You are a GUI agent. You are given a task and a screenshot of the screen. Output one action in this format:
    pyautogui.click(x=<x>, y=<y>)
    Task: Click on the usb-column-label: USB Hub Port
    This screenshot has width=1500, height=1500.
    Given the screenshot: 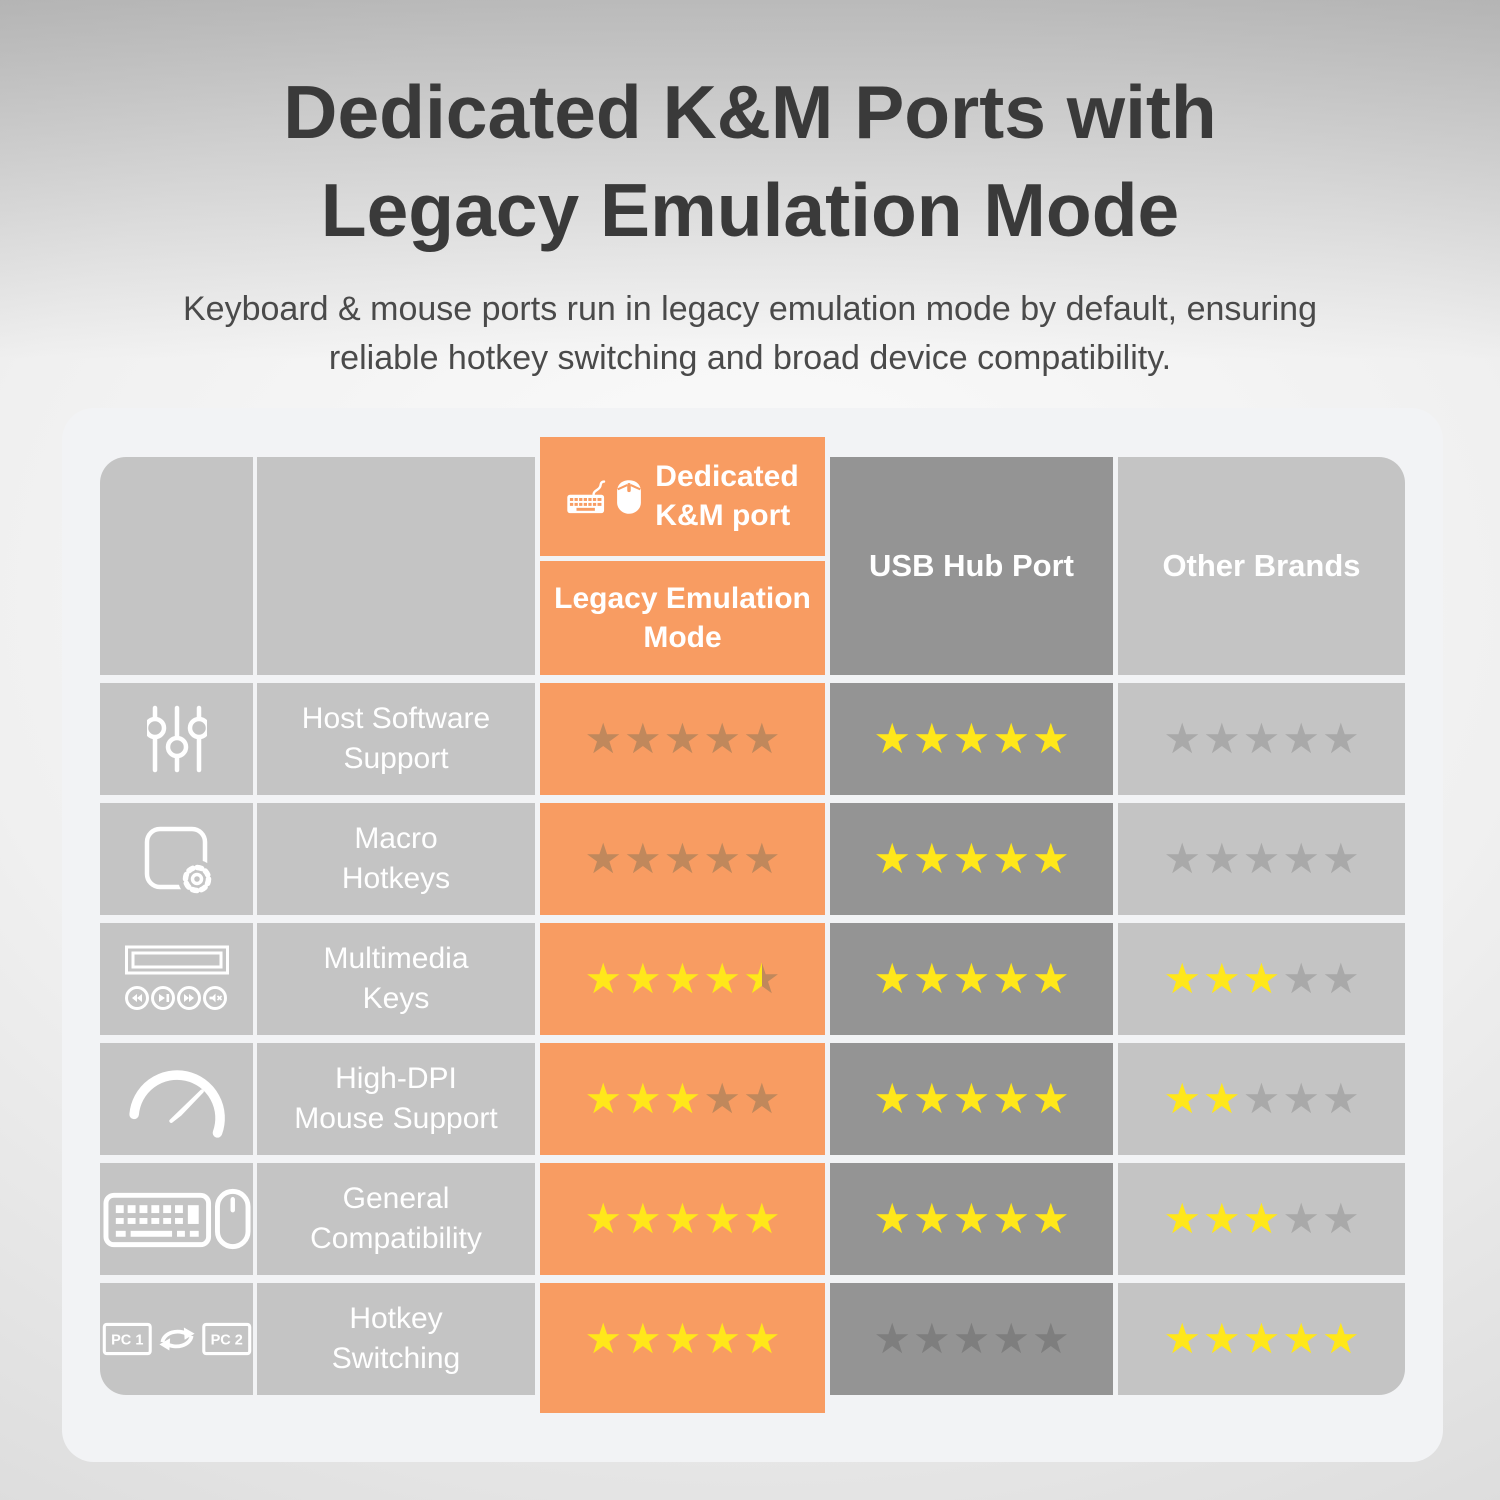 What is the action you would take?
    pyautogui.click(x=971, y=565)
    